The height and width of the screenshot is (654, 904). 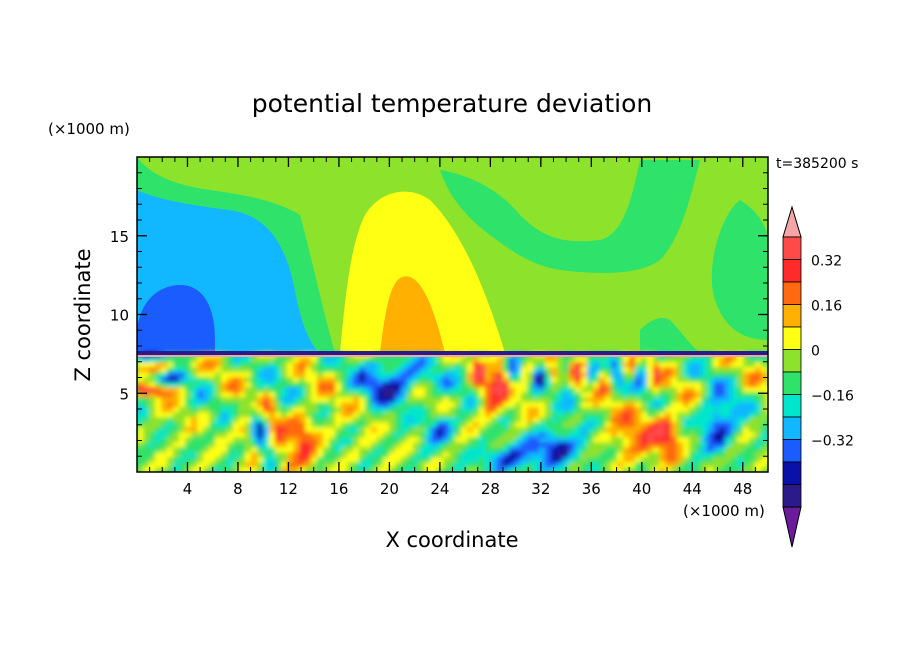 What do you see at coordinates (451, 540) in the screenshot?
I see `x-axis-label: X coordinate` at bounding box center [451, 540].